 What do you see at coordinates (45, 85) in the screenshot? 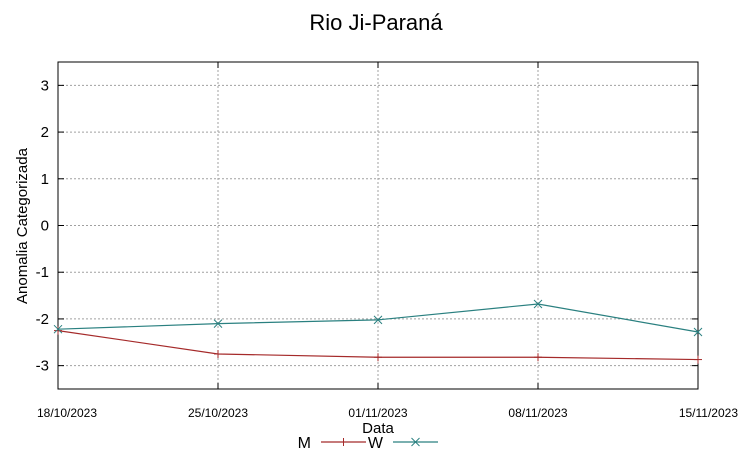
I see `y-tick-label: 3` at bounding box center [45, 85].